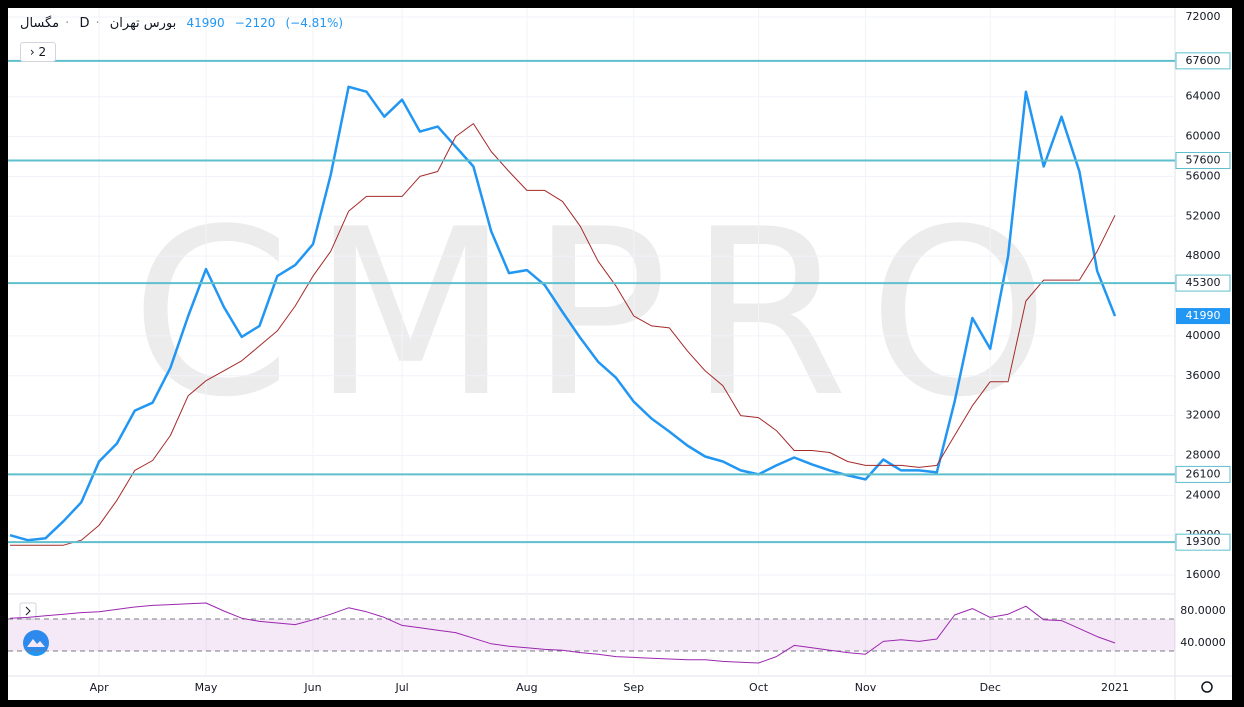 The image size is (1244, 707). I want to click on y-tick-label: 24000, so click(1203, 494).